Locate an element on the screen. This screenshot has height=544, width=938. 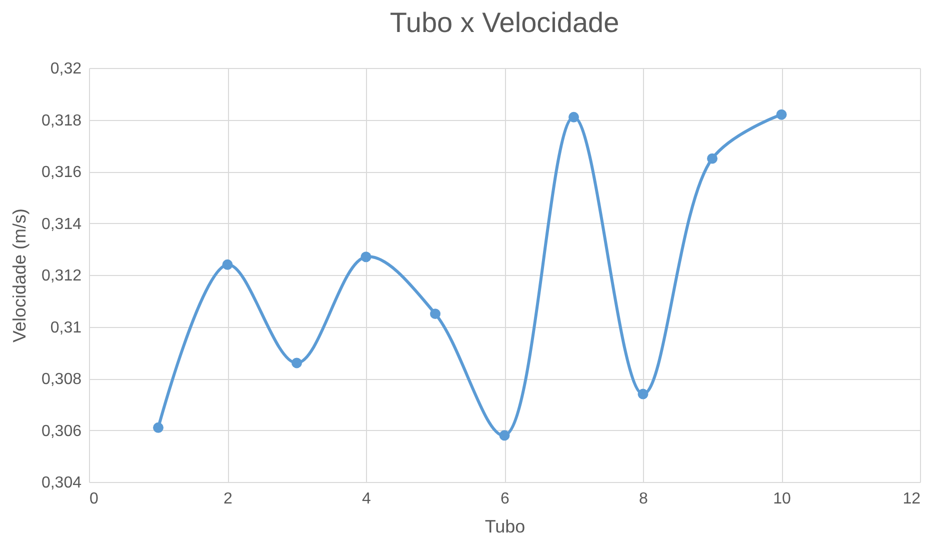
x-tick-label: 6 is located at coordinates (505, 499).